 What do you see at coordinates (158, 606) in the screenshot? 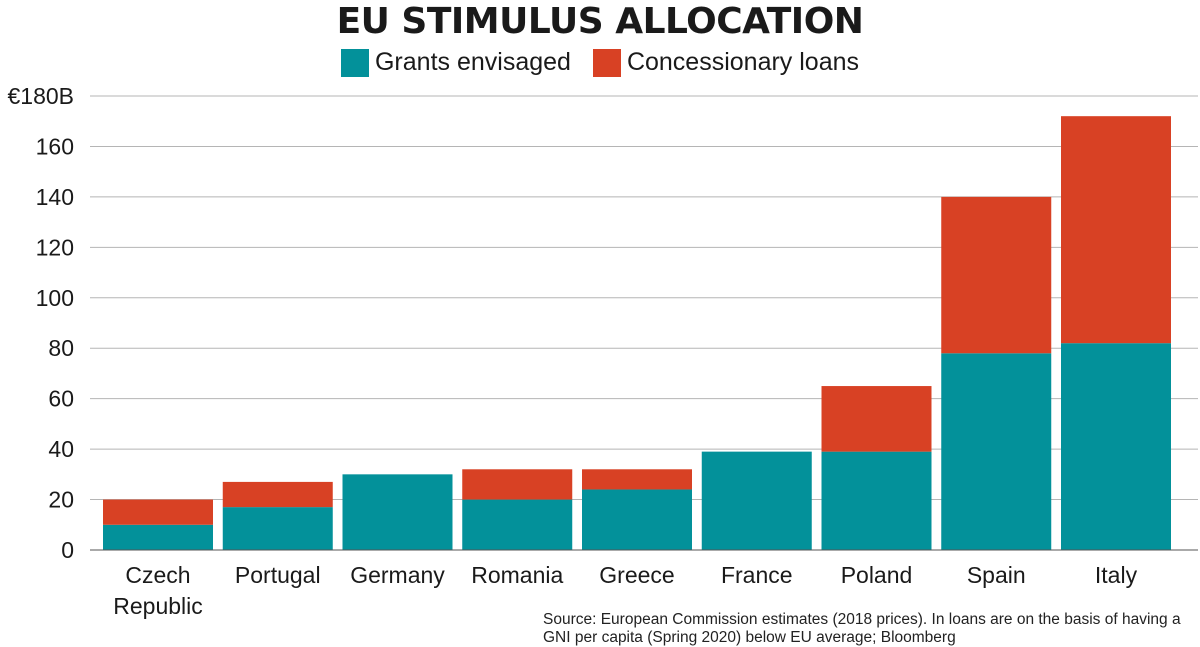
I see `x-tick-label: Republic` at bounding box center [158, 606].